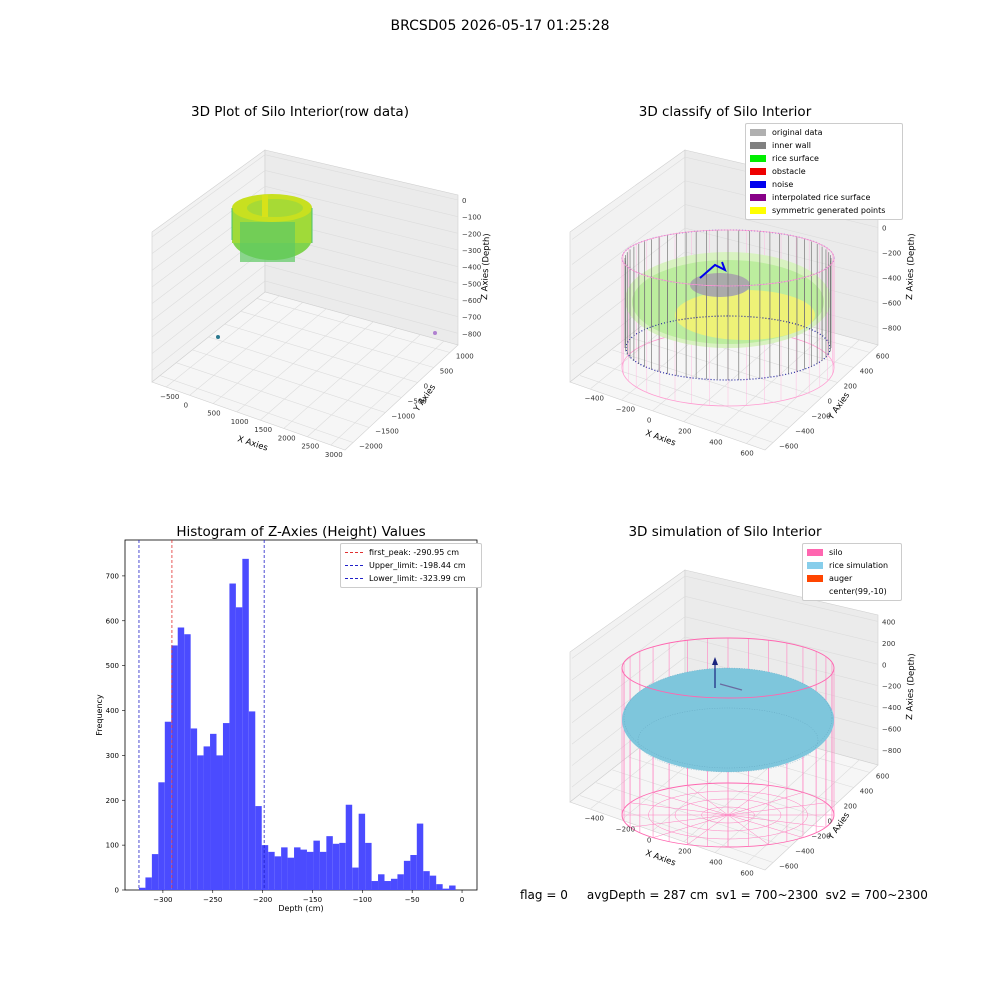  I want to click on histogram-xtick: −100, so click(362, 900).